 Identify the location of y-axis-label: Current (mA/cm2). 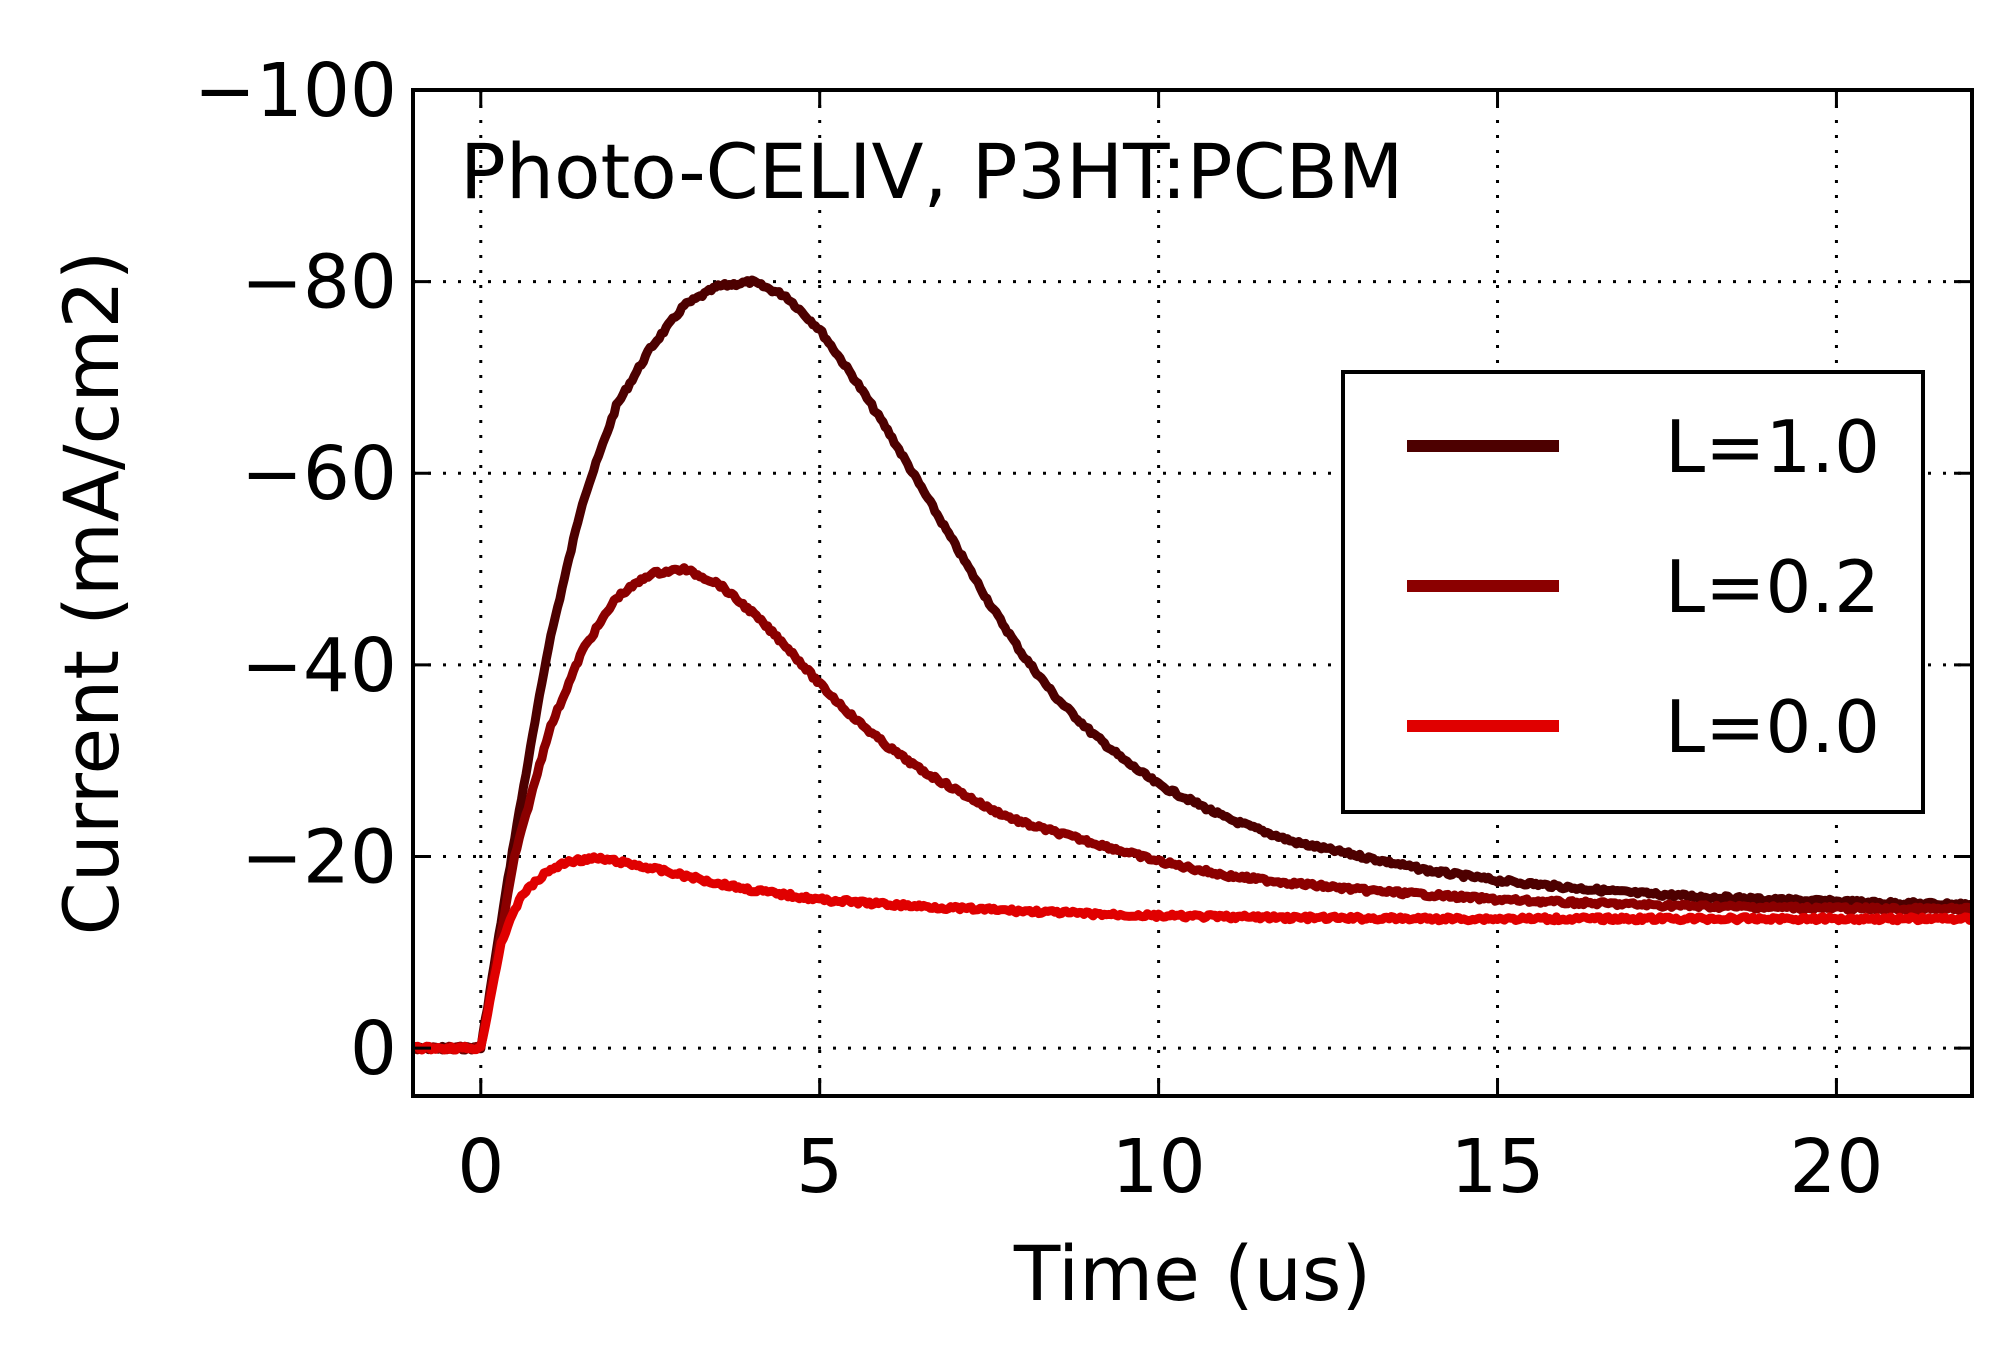
(91, 593).